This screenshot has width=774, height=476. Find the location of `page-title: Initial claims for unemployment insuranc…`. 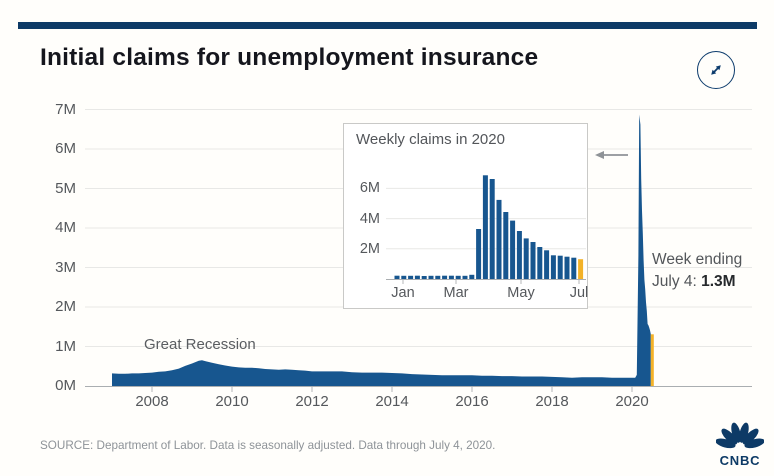

page-title: Initial claims for unemployment insuranc… is located at coordinates (289, 57).